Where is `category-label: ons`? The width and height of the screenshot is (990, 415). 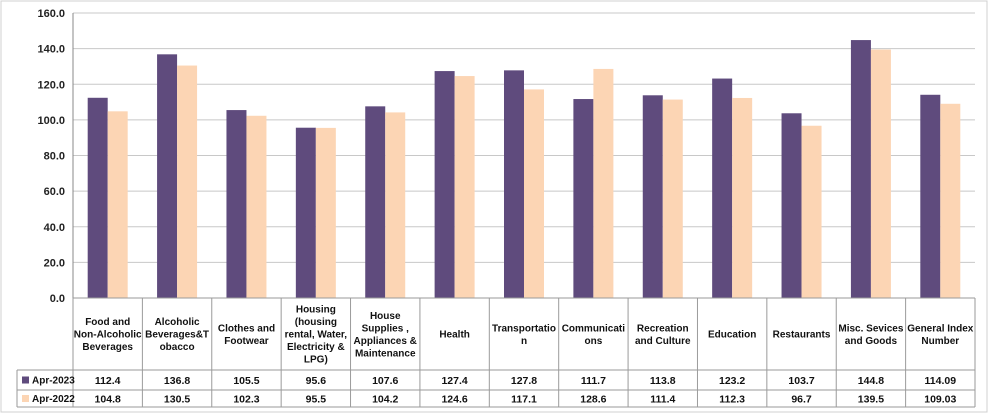
category-label: ons is located at coordinates (593, 341).